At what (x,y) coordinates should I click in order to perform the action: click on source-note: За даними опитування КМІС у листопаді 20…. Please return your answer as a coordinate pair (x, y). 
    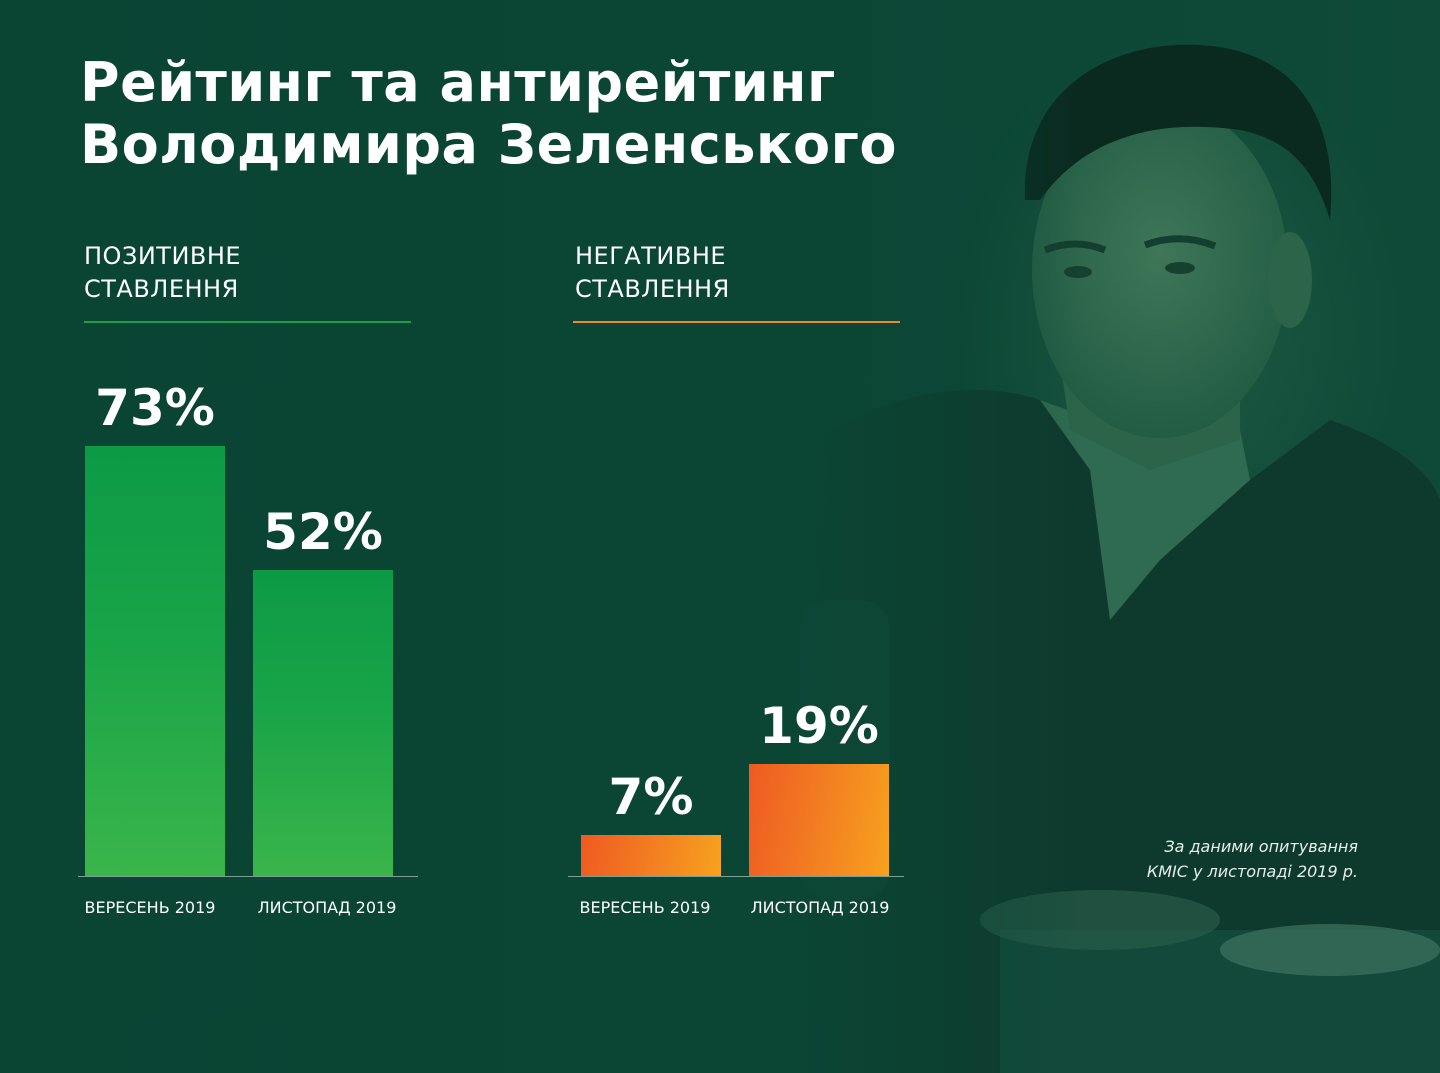
    Looking at the image, I should click on (1252, 859).